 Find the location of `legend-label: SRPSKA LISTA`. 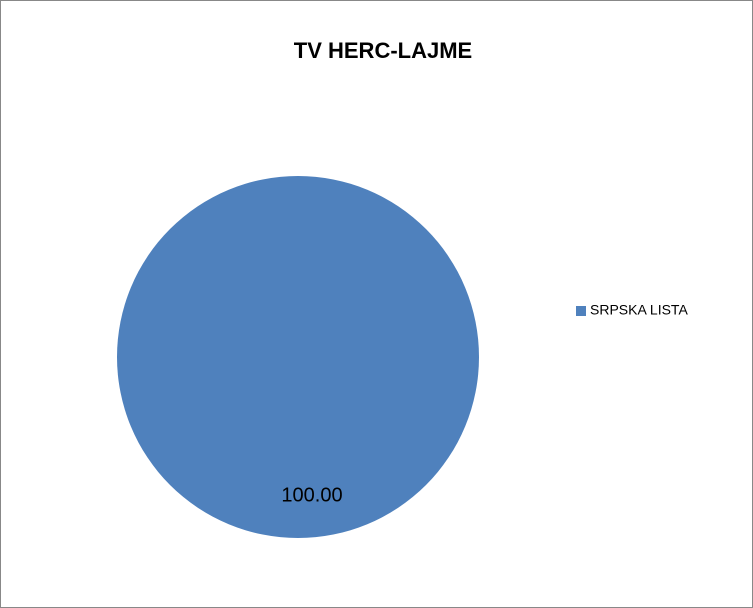

legend-label: SRPSKA LISTA is located at coordinates (639, 310).